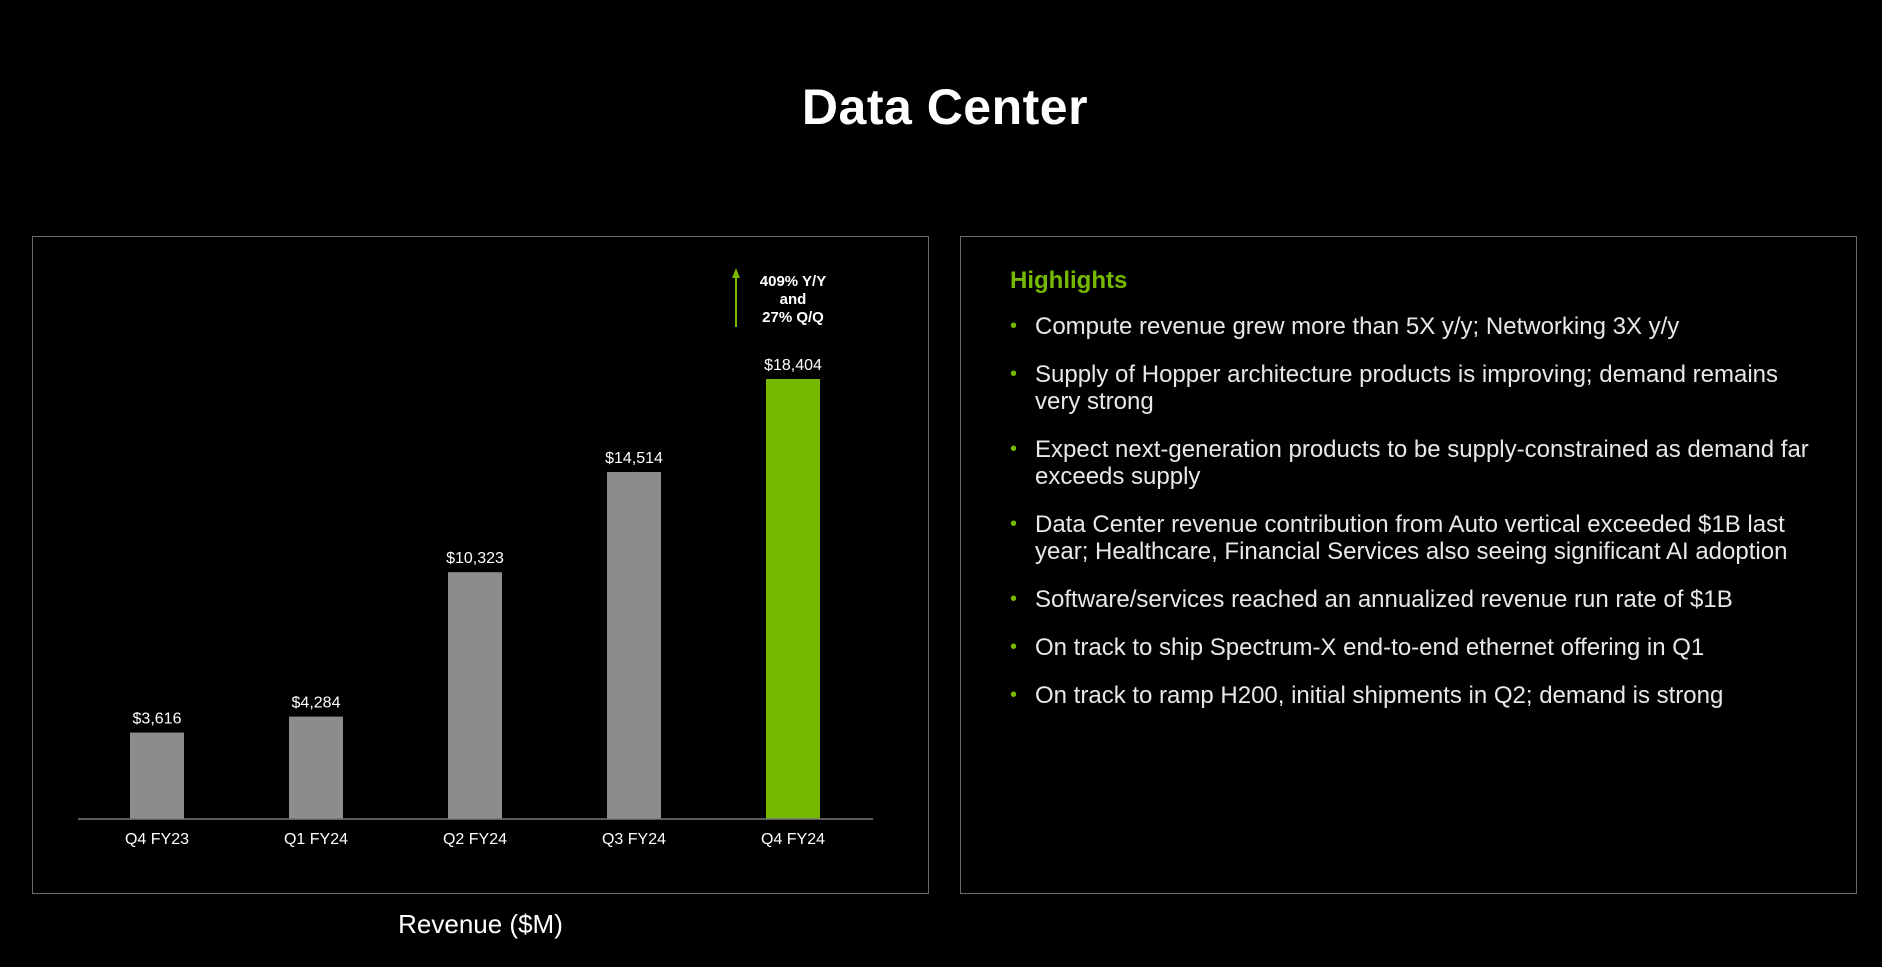  I want to click on x-tick-label: Q1 FY24, so click(316, 839).